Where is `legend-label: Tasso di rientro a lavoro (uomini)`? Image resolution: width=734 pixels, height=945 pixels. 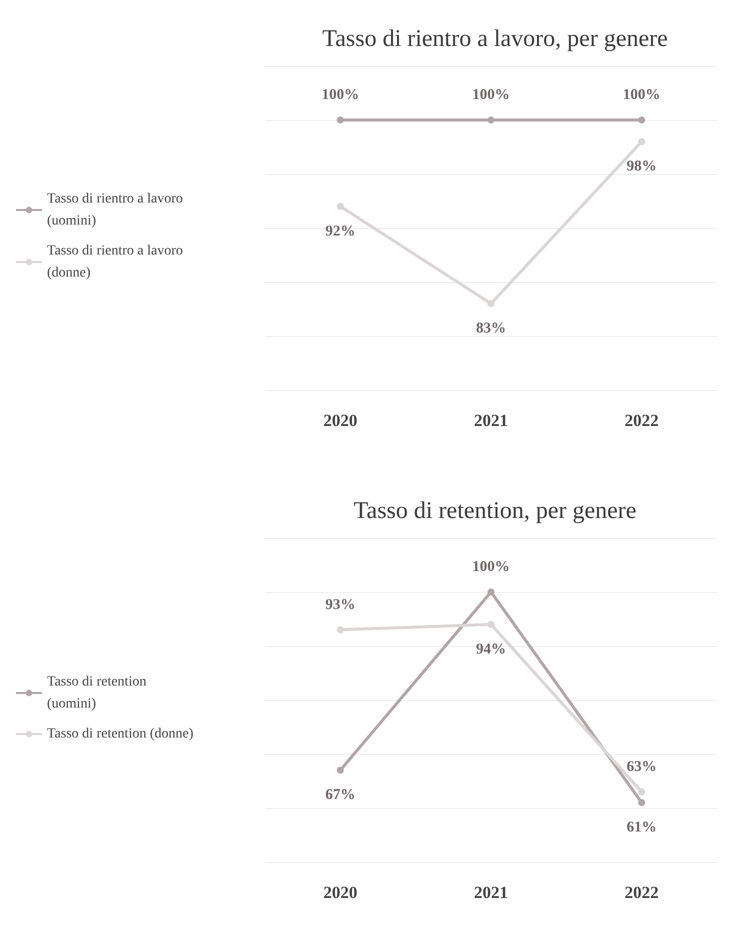
legend-label: Tasso di rientro a lavoro (uomini) is located at coordinates (116, 210).